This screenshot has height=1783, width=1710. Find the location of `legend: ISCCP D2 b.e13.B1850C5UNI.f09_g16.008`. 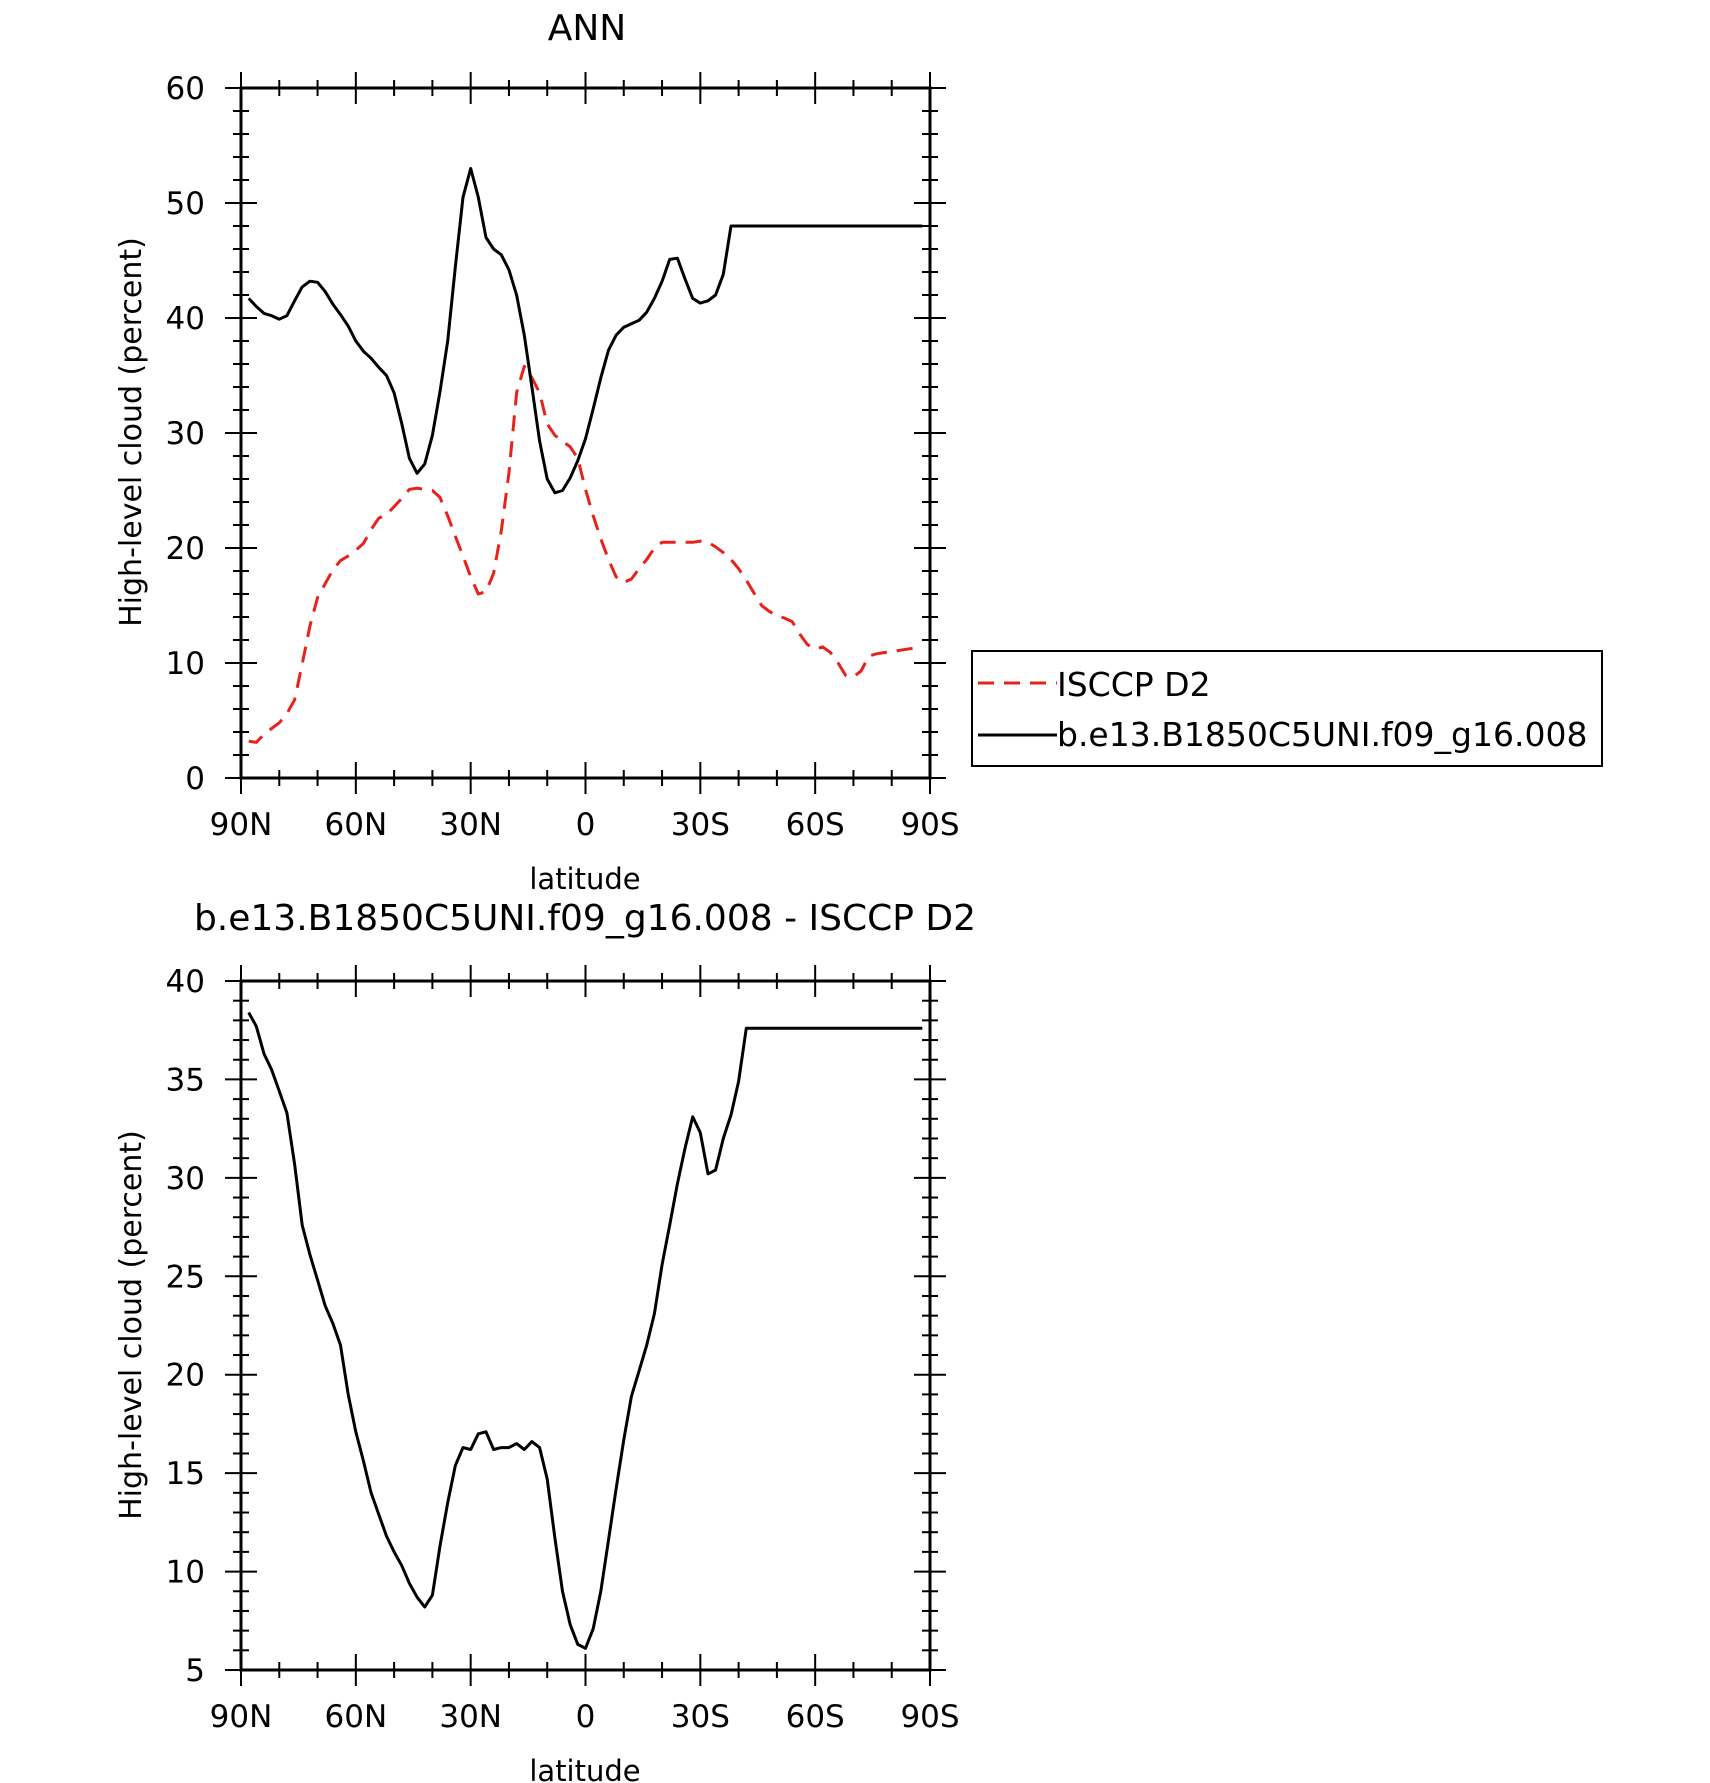

legend: ISCCP D2 b.e13.B1850C5UNI.f09_g16.008 is located at coordinates (1287, 708).